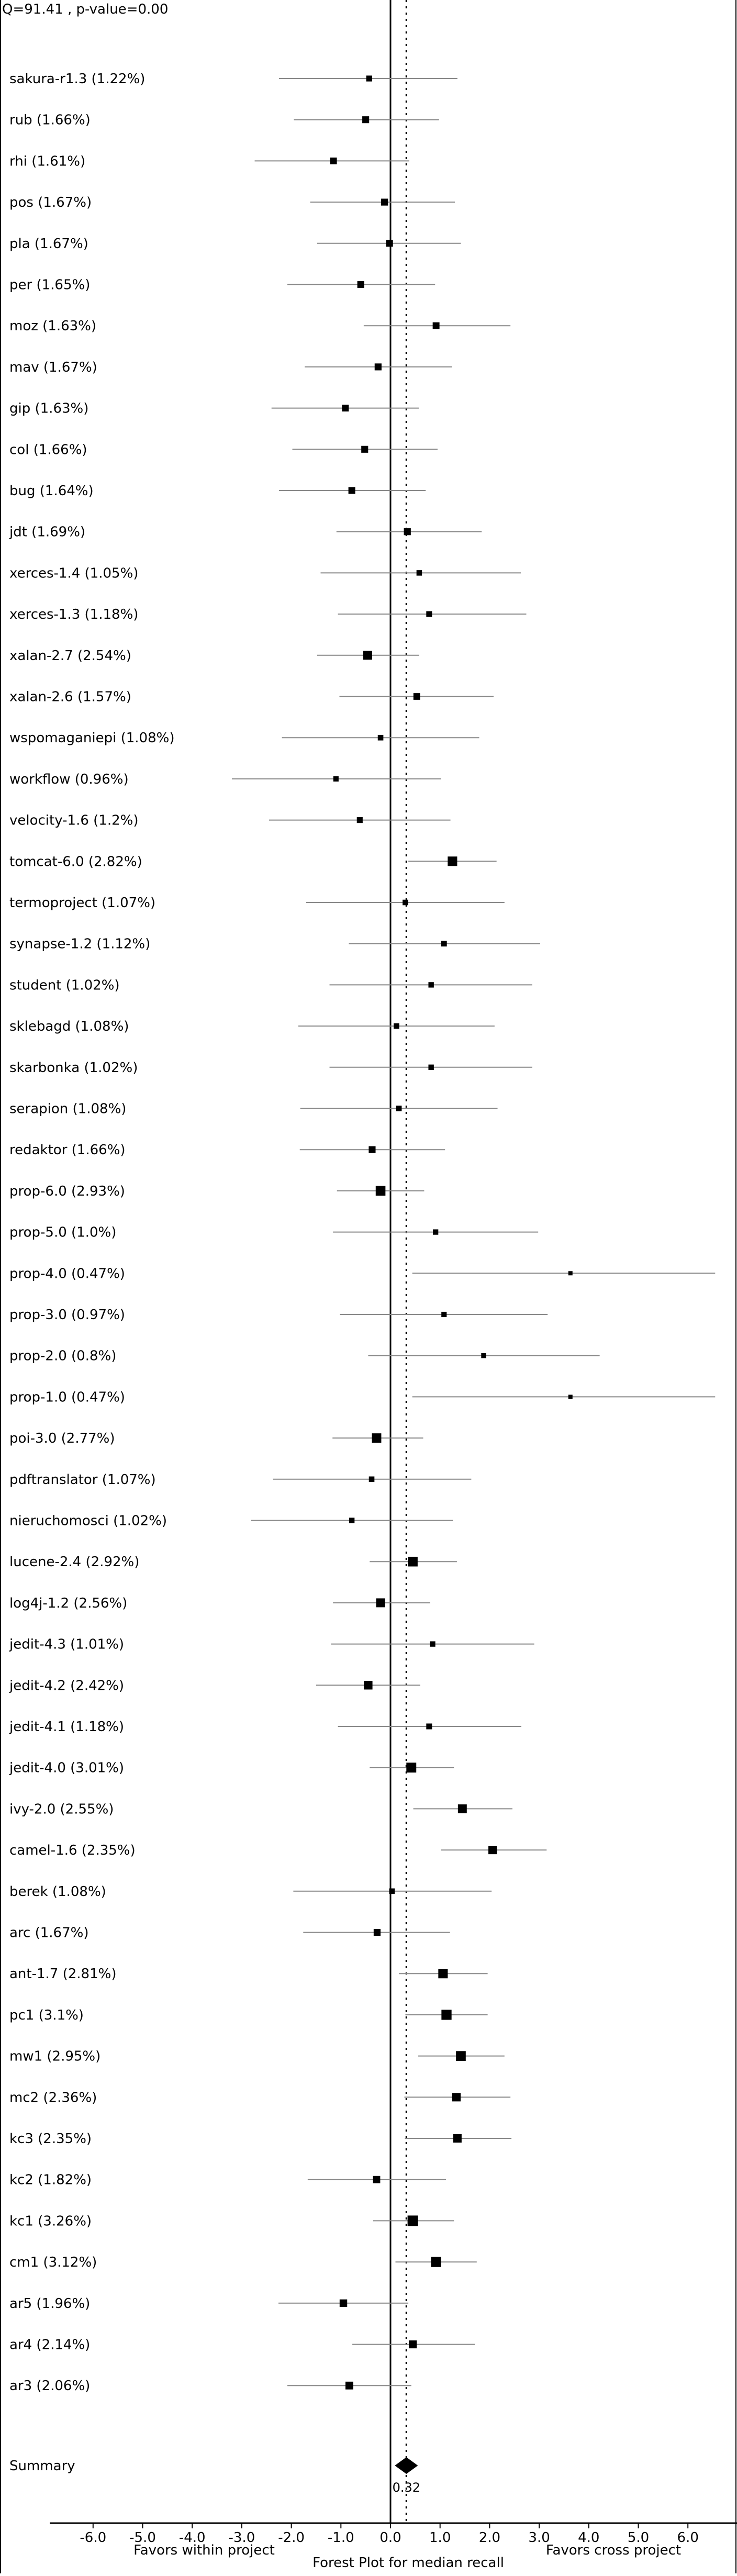  What do you see at coordinates (53, 2097) in the screenshot?
I see `study-label: mc2 (2.36%)` at bounding box center [53, 2097].